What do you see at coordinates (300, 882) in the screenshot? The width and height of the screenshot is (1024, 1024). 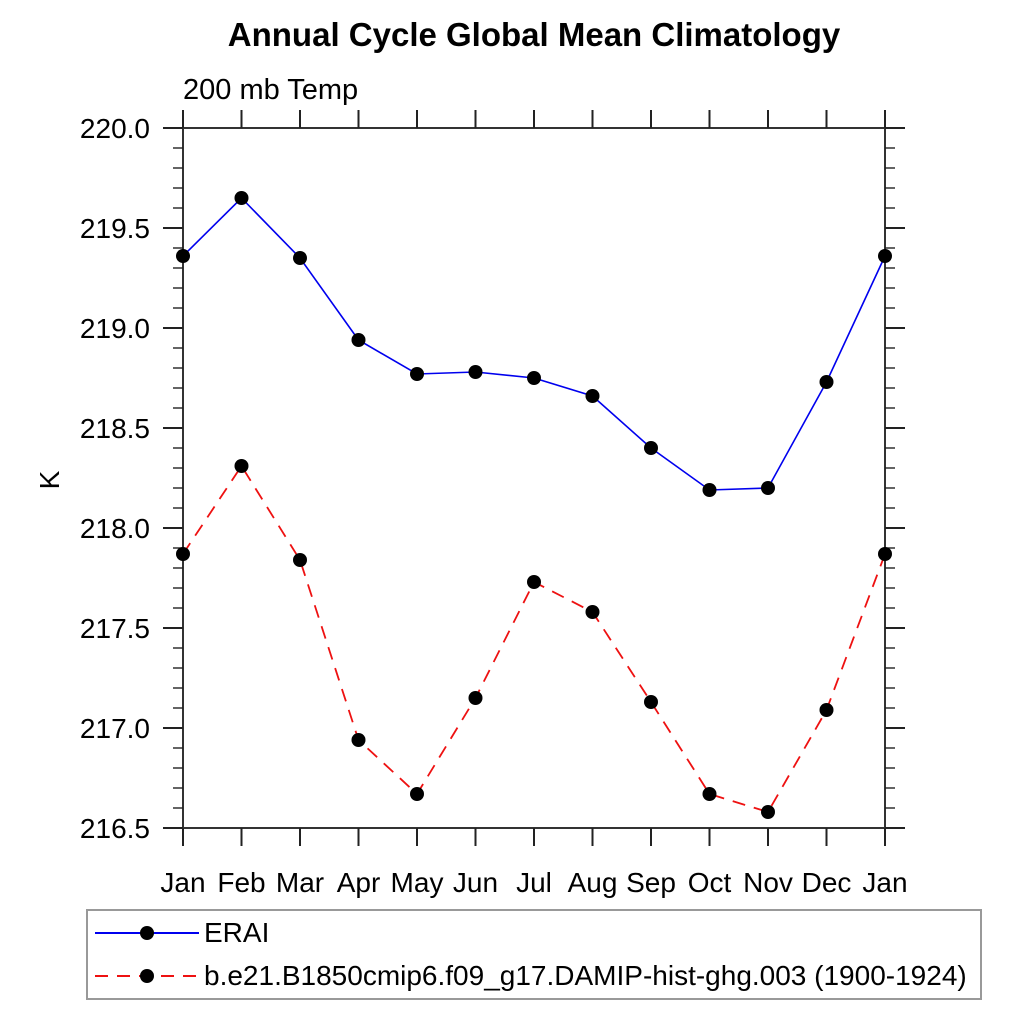 I see `x-axis-tick-label: Mar` at bounding box center [300, 882].